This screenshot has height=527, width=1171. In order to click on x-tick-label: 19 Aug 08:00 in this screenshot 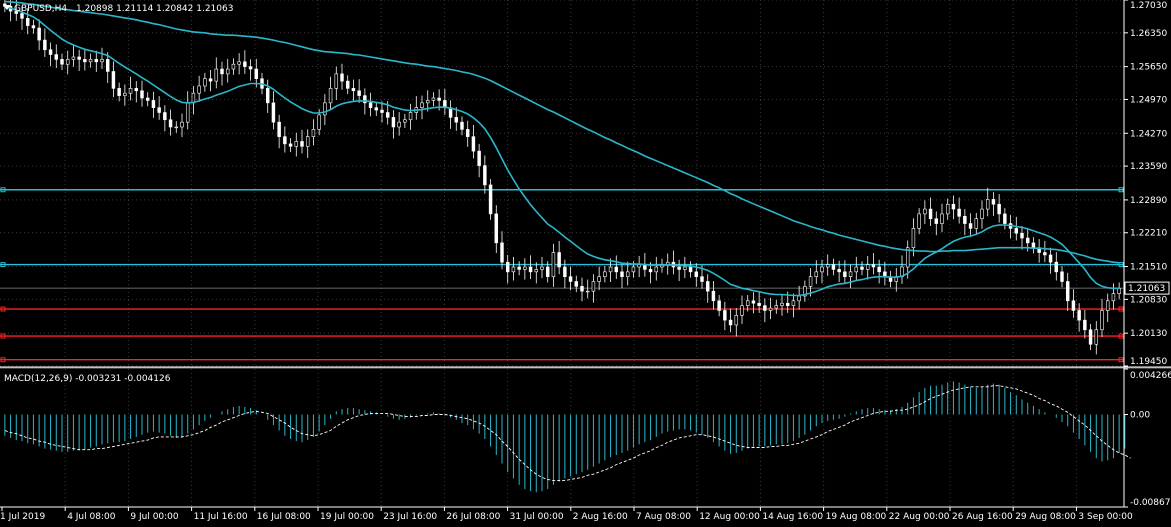, I will do `click(856, 517)`.